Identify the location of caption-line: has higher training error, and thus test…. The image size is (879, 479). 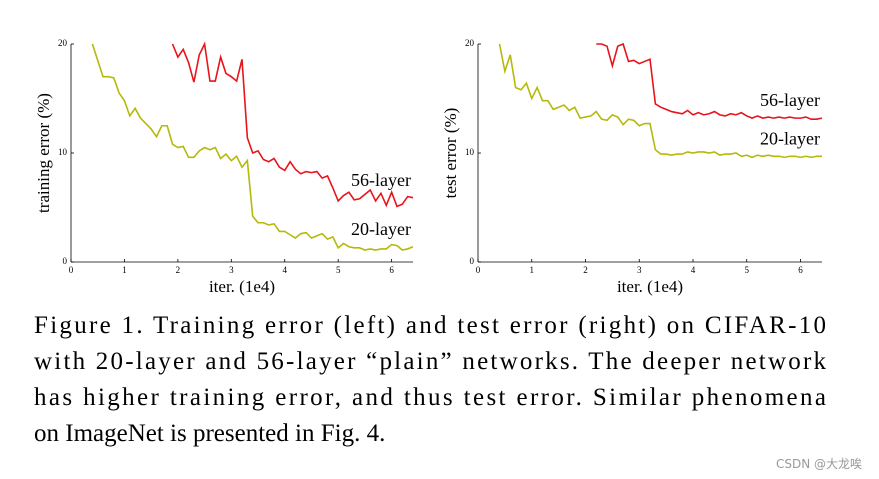
(430, 397).